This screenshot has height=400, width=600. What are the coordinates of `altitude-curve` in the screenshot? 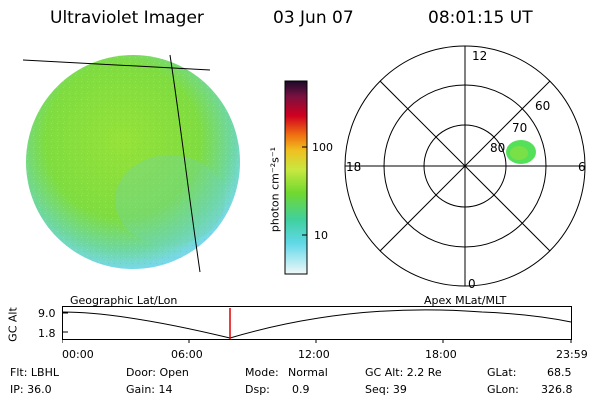 It's located at (317, 324).